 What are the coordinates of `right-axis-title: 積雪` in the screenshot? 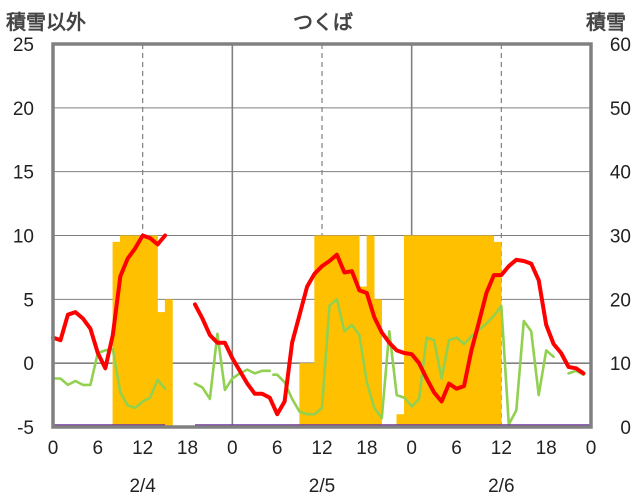 It's located at (606, 22).